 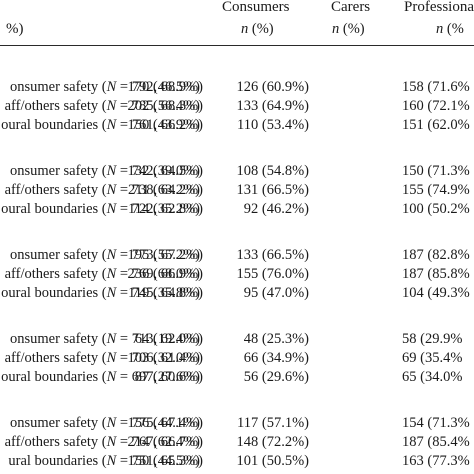 What do you see at coordinates (15, 29) in the screenshot?
I see `col0-unit-label: %)` at bounding box center [15, 29].